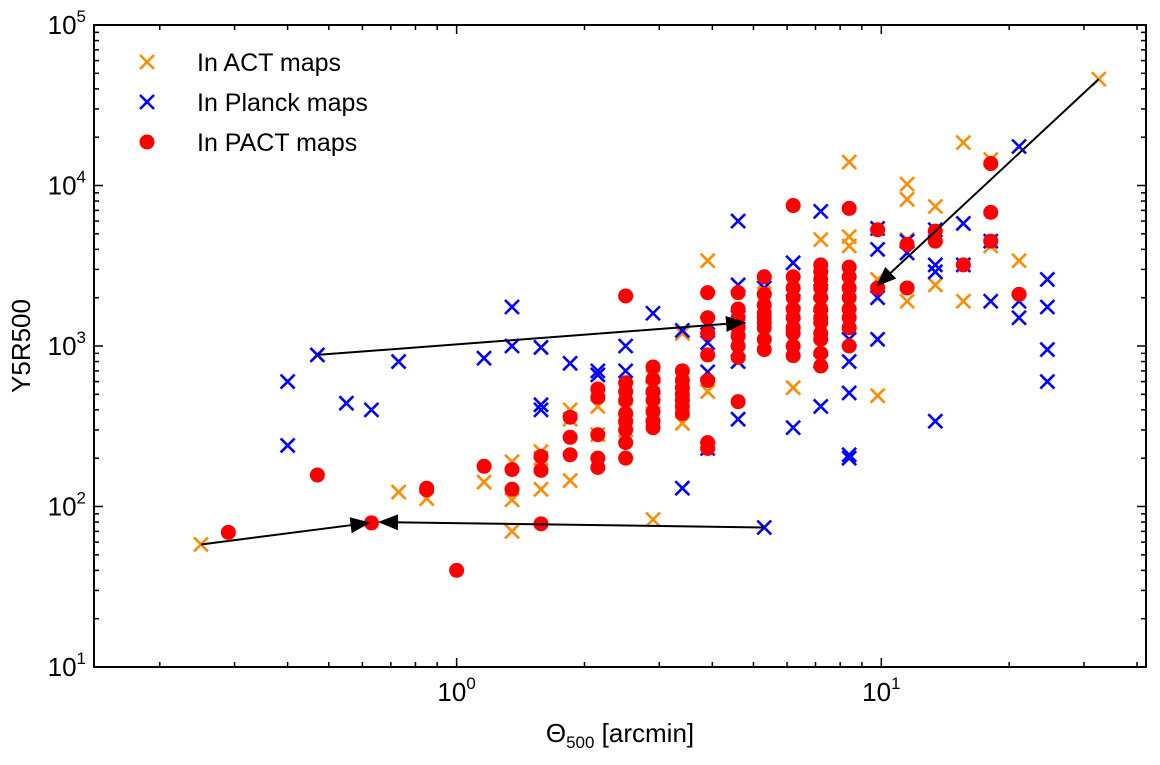 This screenshot has height=765, width=1160. Describe the element at coordinates (81, 177) in the screenshot. I see `tick-exponent: 4` at that location.